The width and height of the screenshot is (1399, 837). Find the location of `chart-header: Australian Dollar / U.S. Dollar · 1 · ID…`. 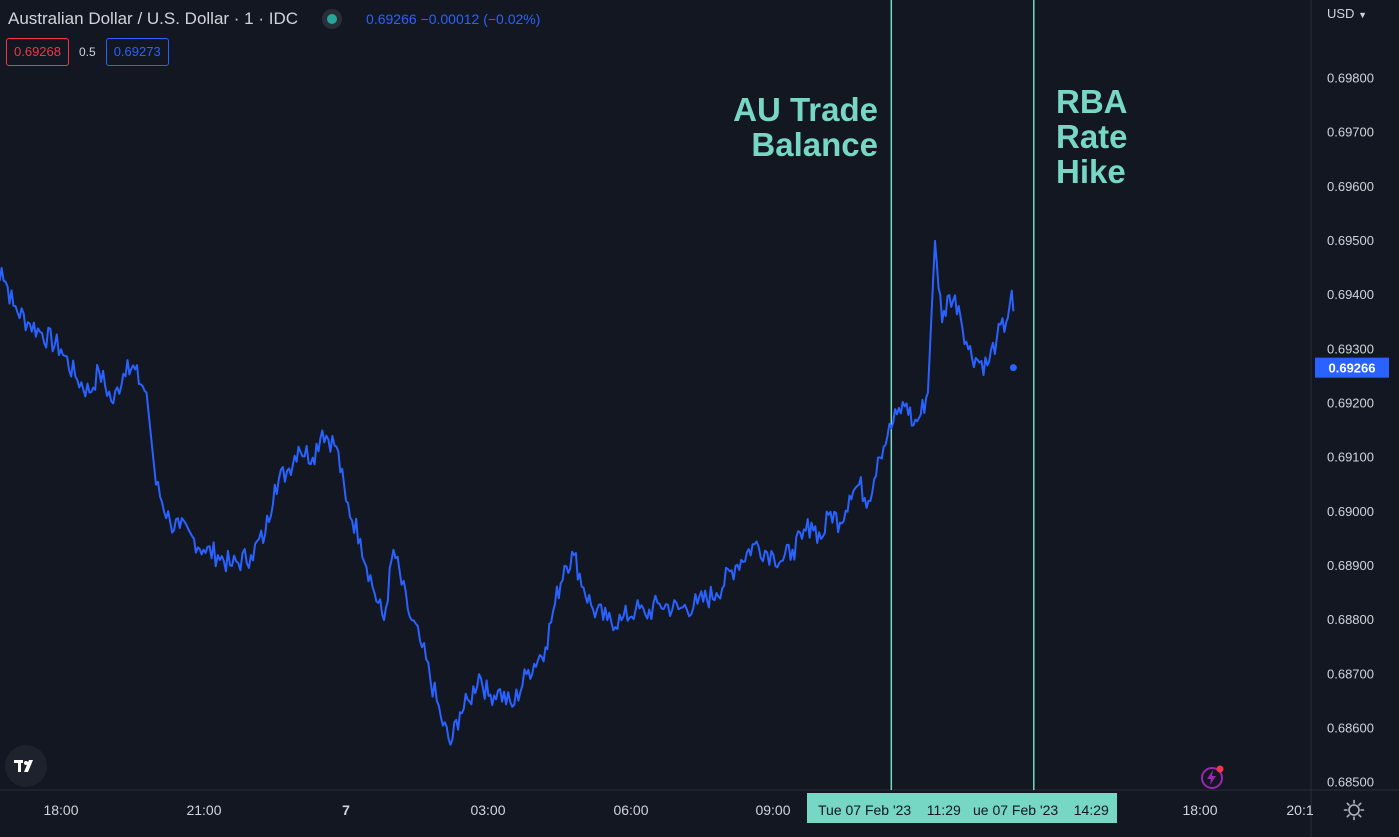

chart-header: Australian Dollar / U.S. Dollar · 1 · ID… is located at coordinates (274, 19).